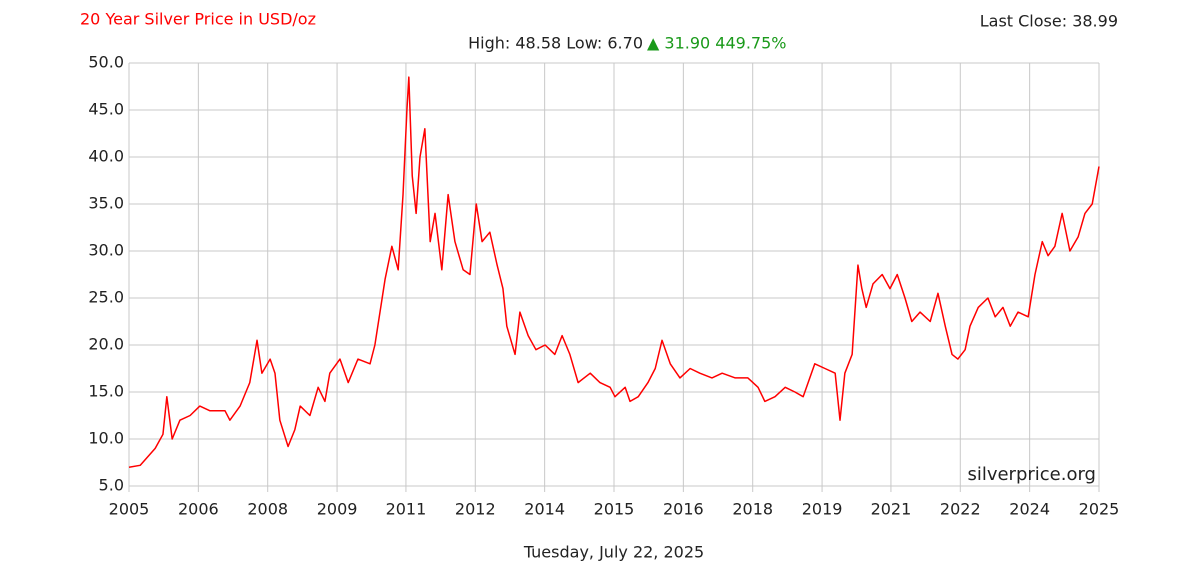  Describe the element at coordinates (337, 509) in the screenshot. I see `x-tick-label: 2009` at that location.